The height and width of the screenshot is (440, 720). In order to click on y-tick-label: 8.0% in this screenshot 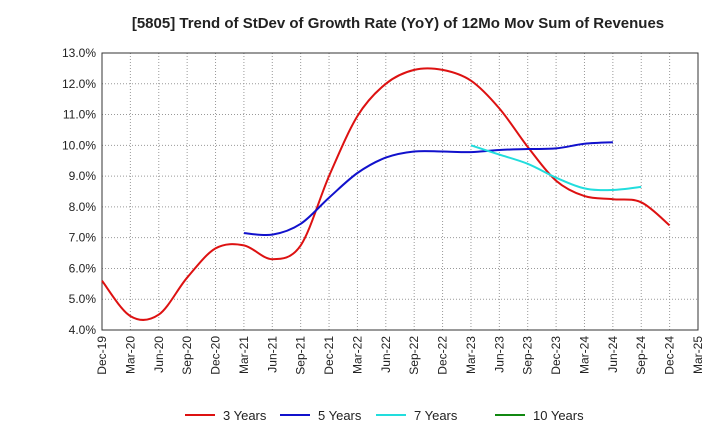, I will do `click(83, 207)`.